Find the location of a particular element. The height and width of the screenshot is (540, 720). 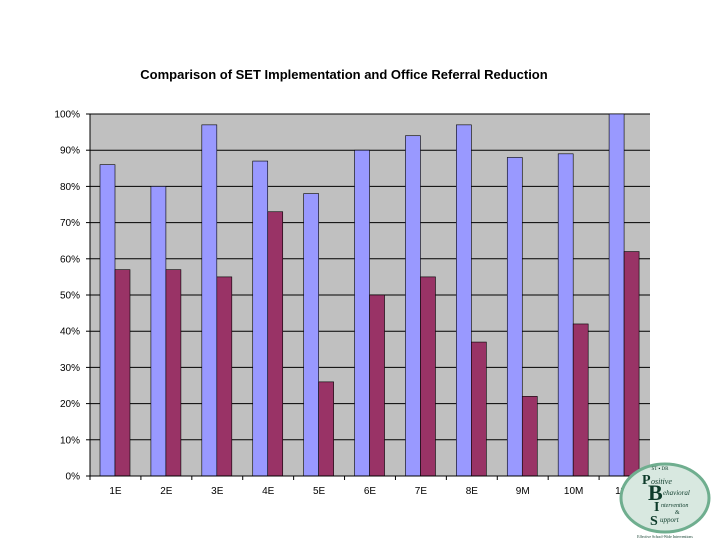

bar-set-implementation-4E is located at coordinates (260, 318).